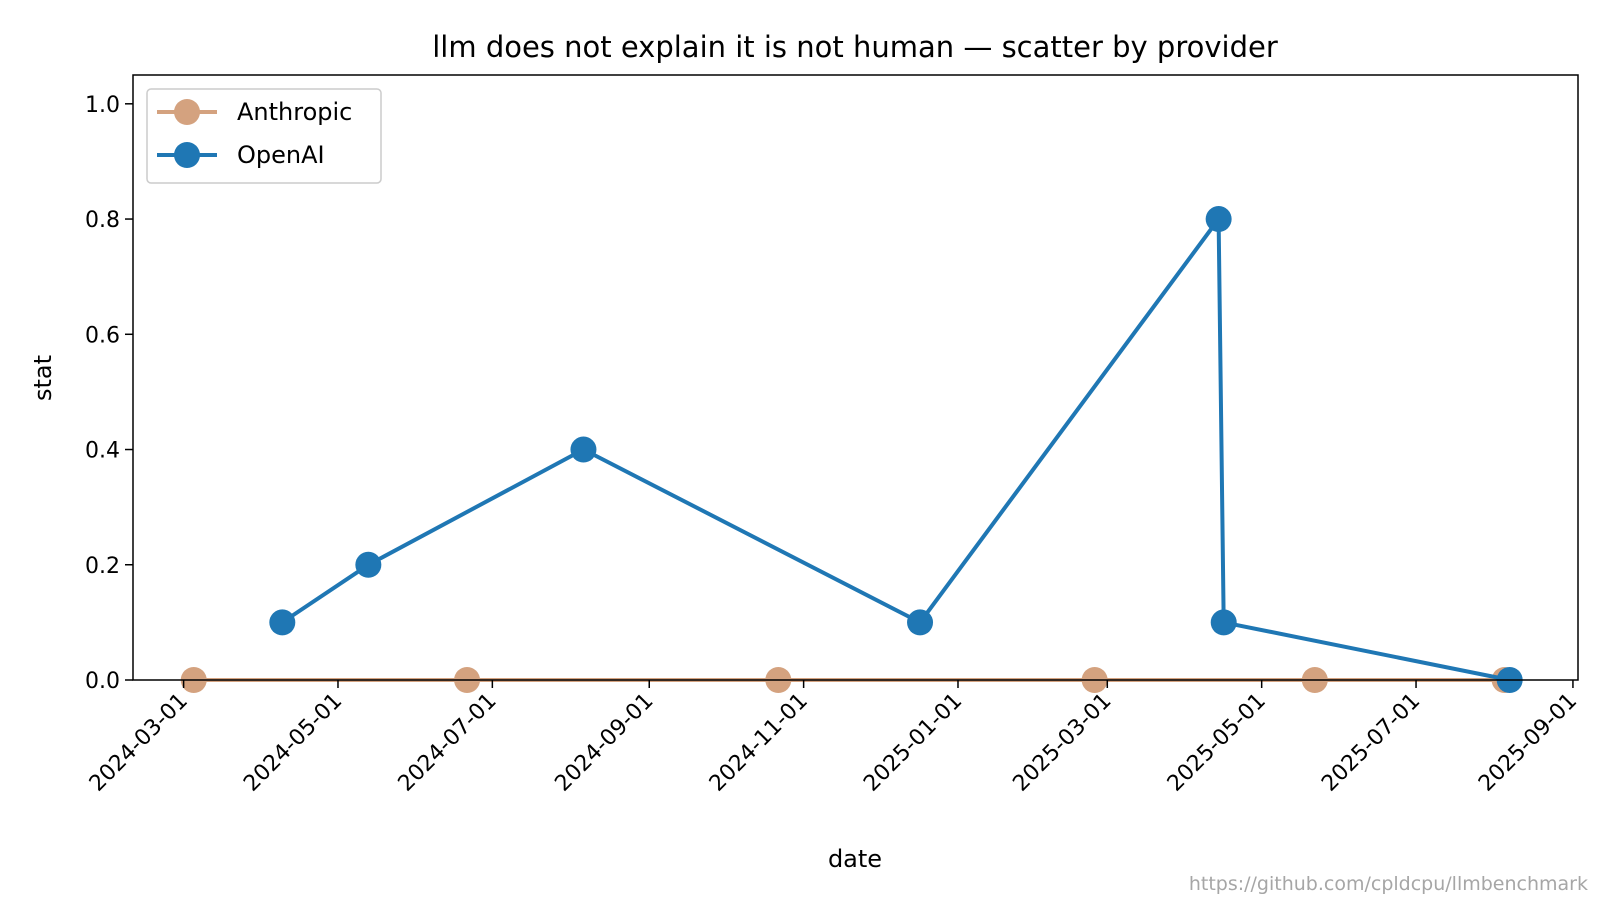  I want to click on x-tick-label: 2025-09-01, so click(1528, 743).